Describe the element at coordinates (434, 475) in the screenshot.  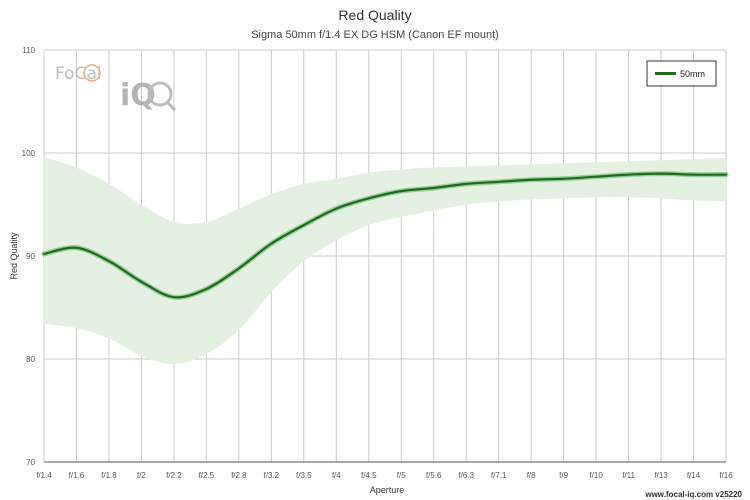
I see `x-tick-label: f/5.6` at that location.